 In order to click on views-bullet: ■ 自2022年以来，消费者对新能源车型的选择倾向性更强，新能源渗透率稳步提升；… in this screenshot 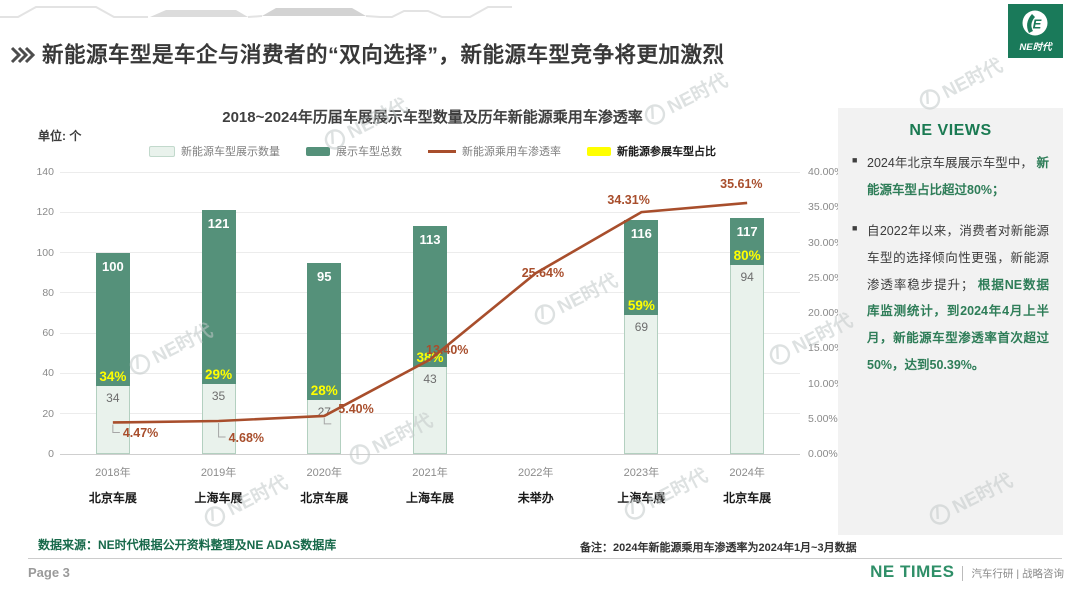, I will do `click(950, 298)`.